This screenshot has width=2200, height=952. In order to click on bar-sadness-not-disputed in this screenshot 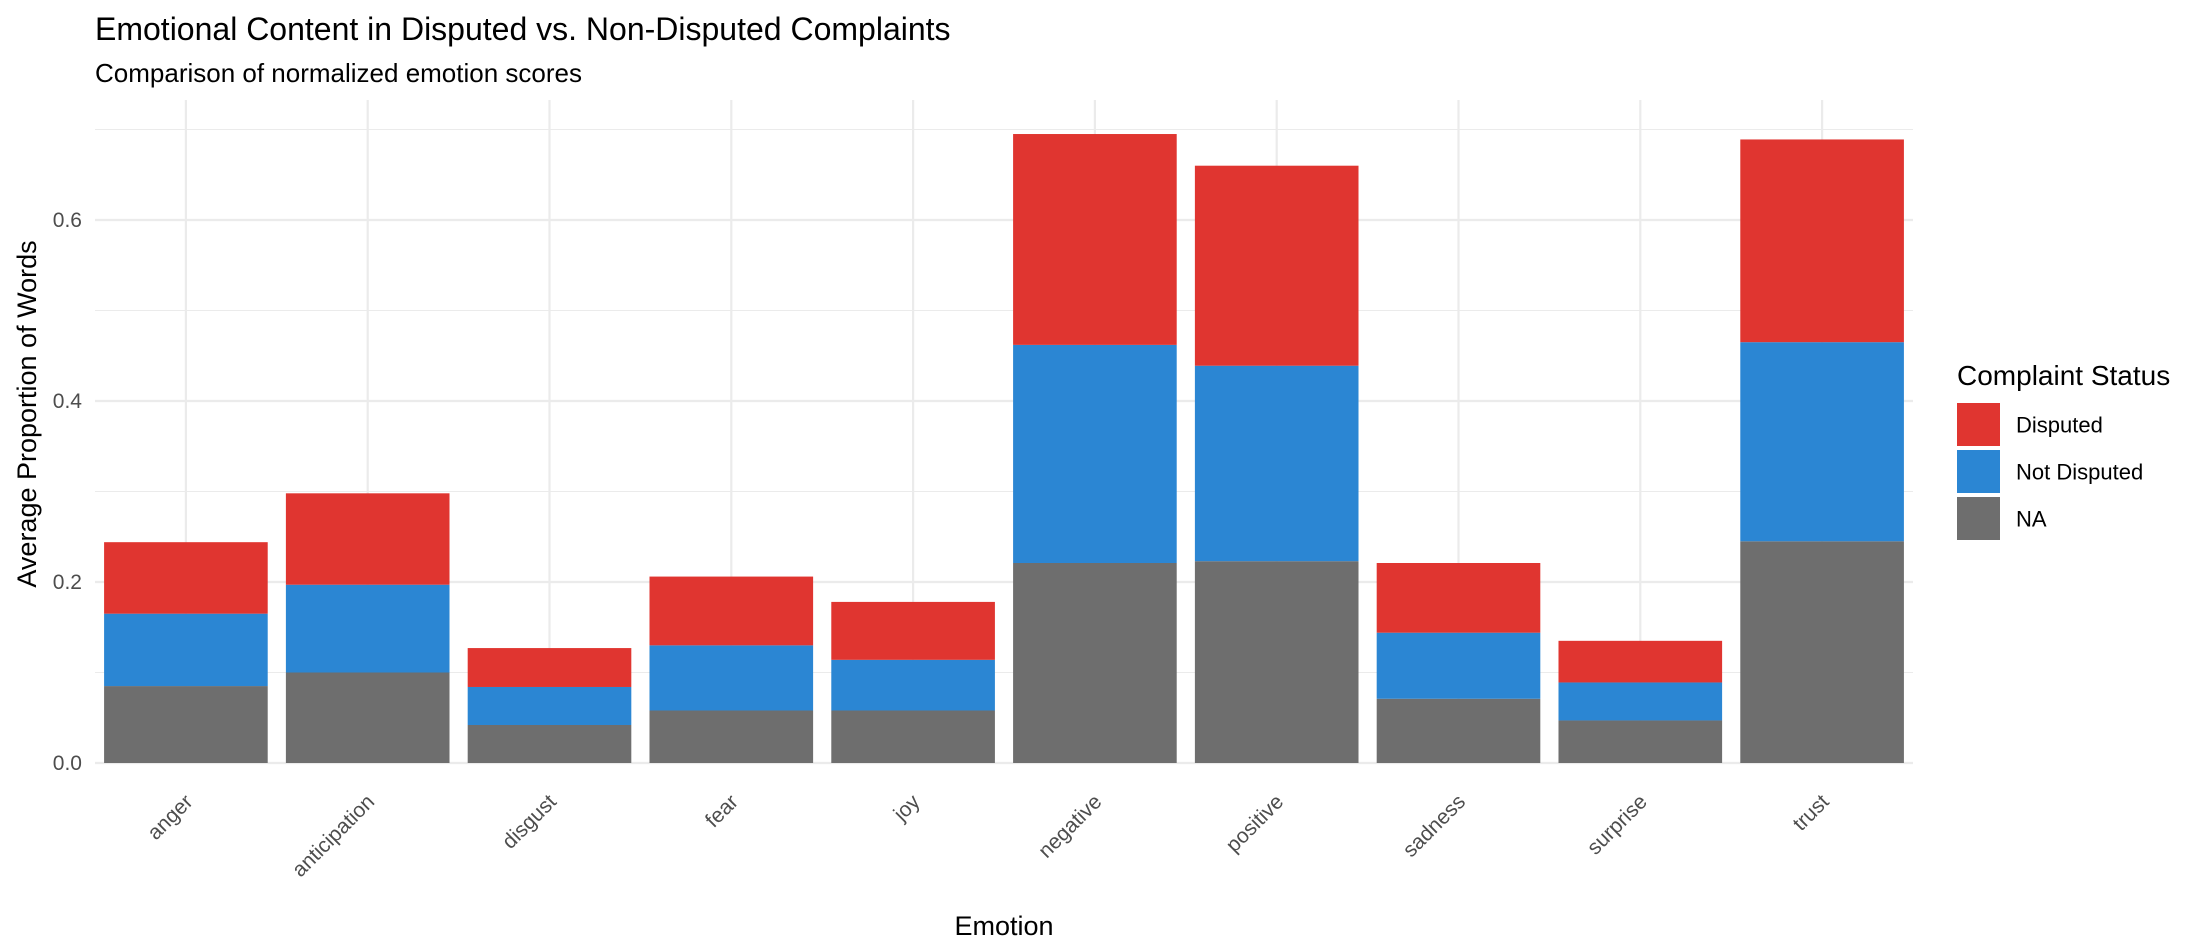, I will do `click(1458, 665)`.